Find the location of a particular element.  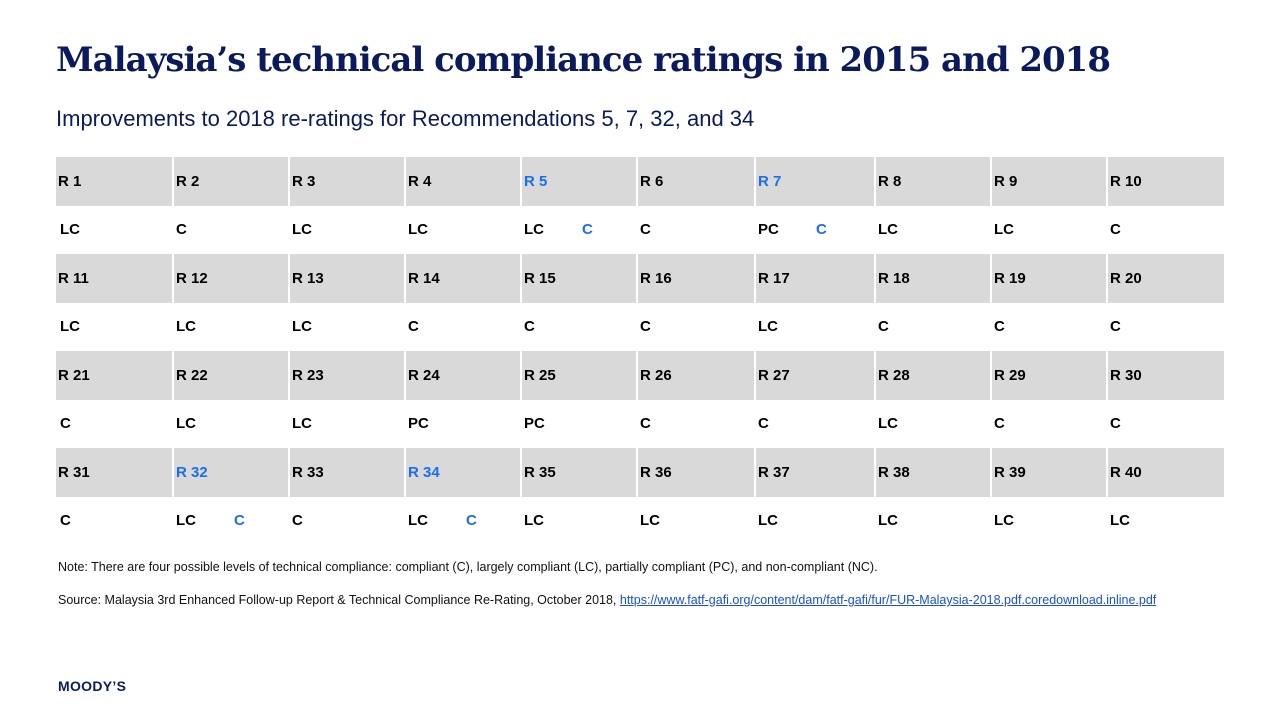

recommendation-header: R 10 is located at coordinates (1165, 181).